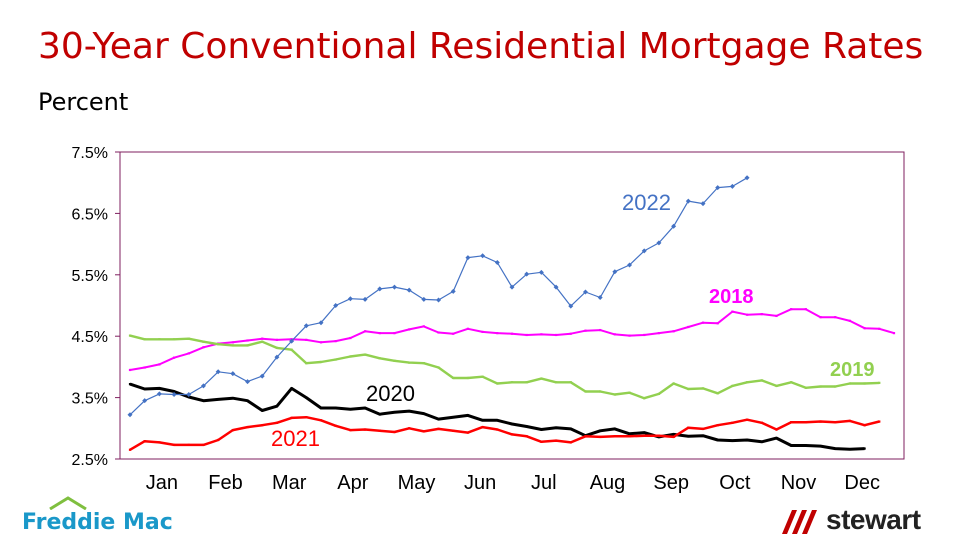  What do you see at coordinates (646, 202) in the screenshot?
I see `series-label-2022: 2022` at bounding box center [646, 202].